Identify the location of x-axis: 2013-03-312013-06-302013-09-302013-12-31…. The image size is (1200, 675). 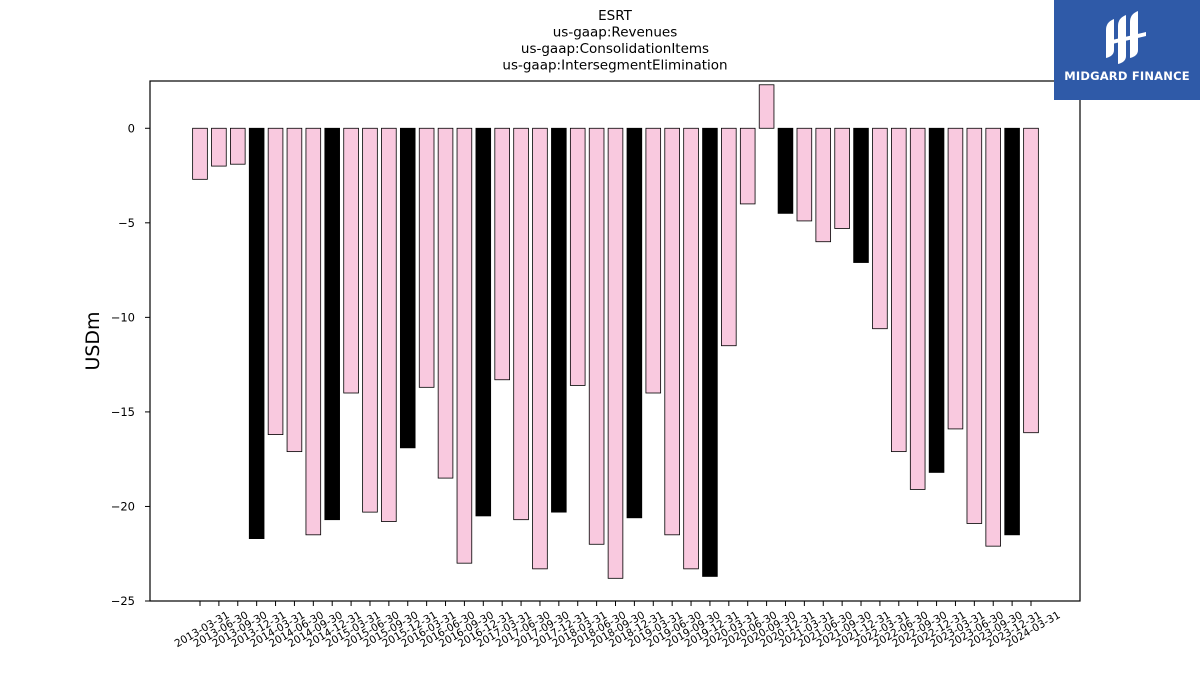
(618, 625).